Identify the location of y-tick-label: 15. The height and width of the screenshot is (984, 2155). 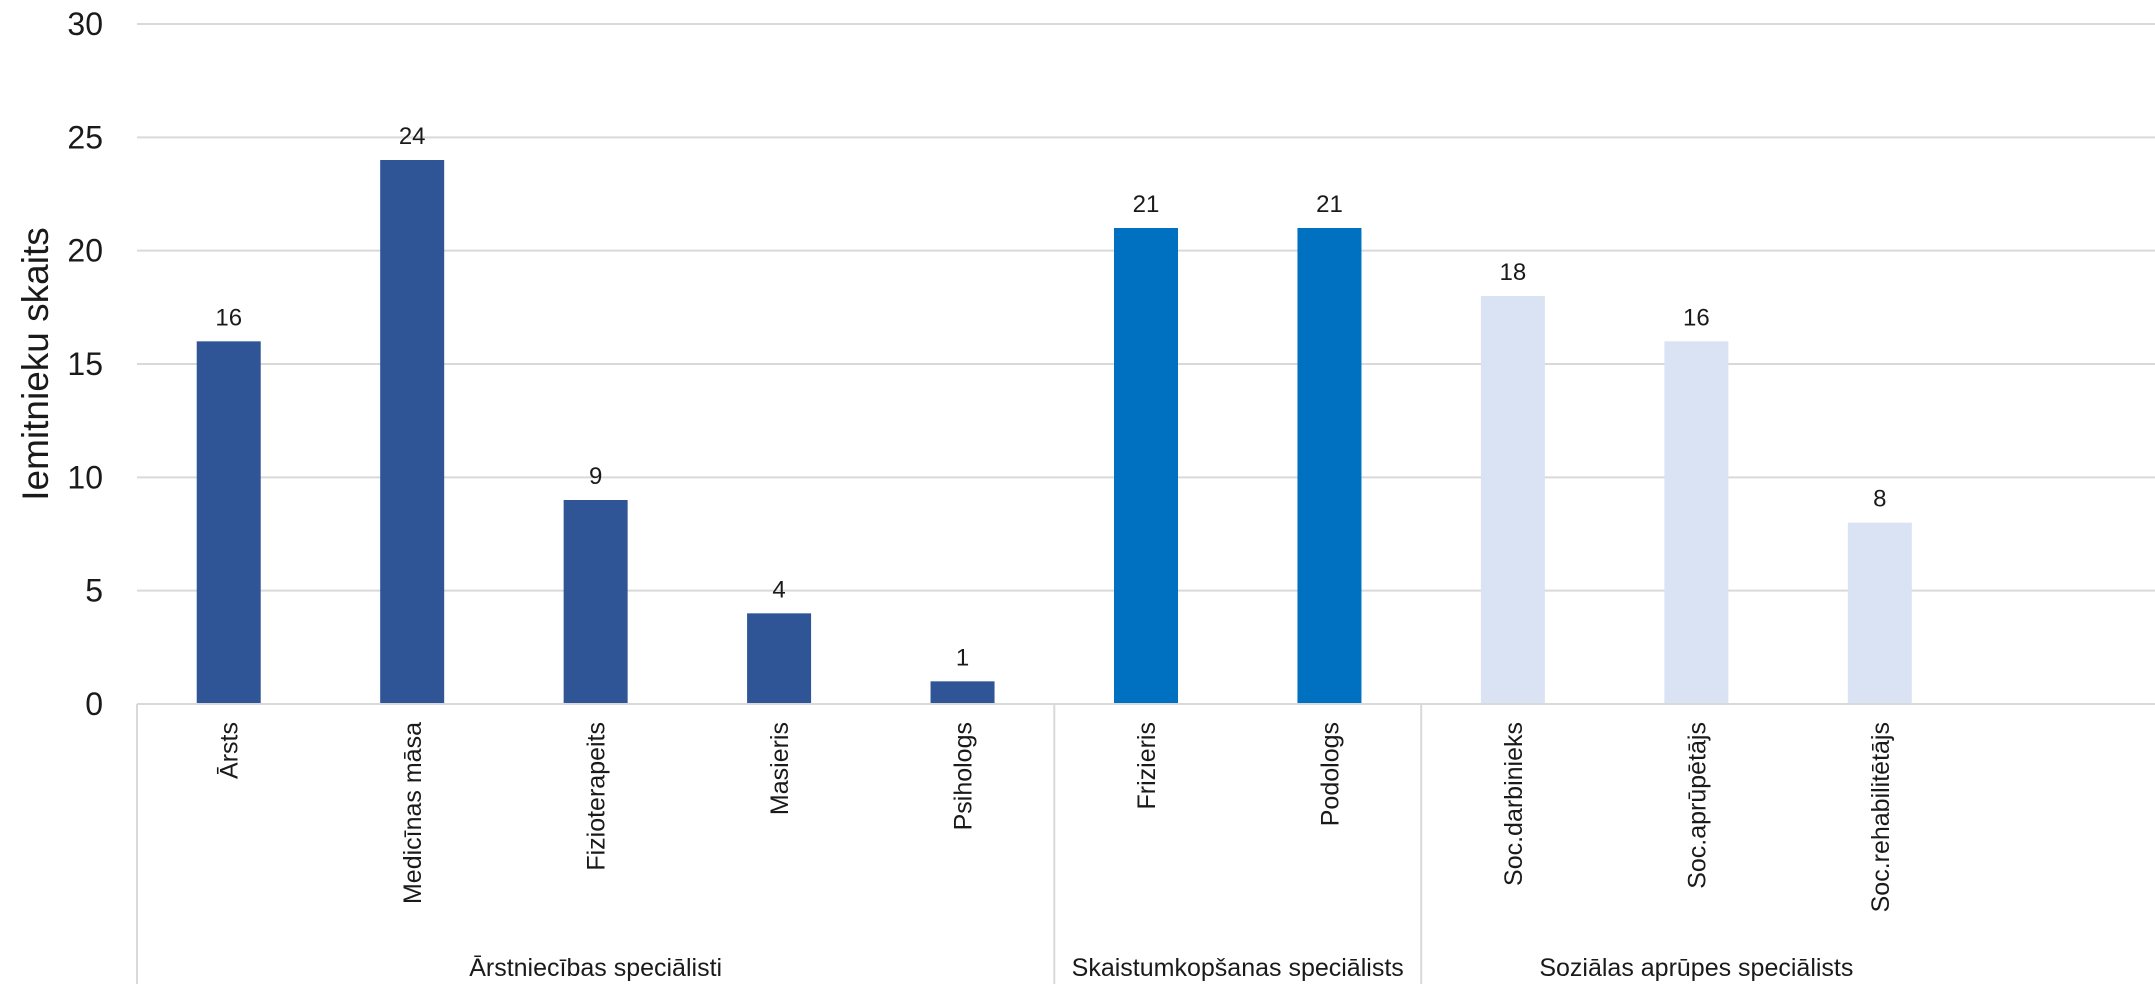
(85, 364).